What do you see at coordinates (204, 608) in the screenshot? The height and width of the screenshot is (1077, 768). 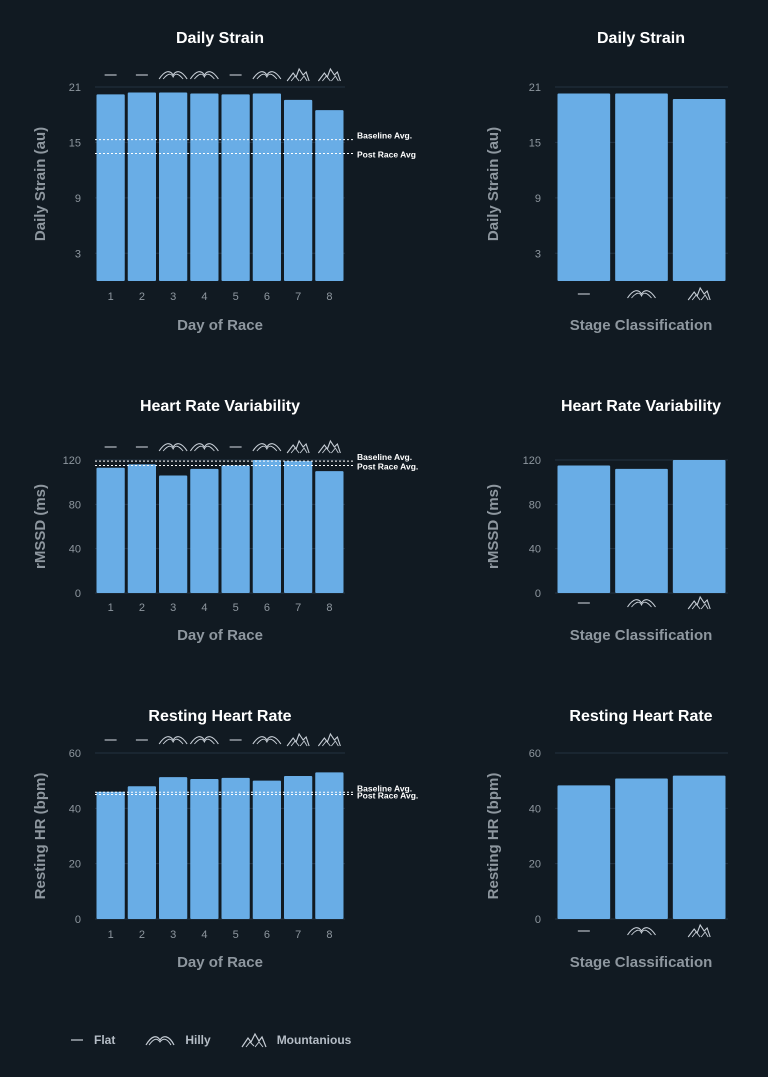 I see `x-tick-label: 4` at bounding box center [204, 608].